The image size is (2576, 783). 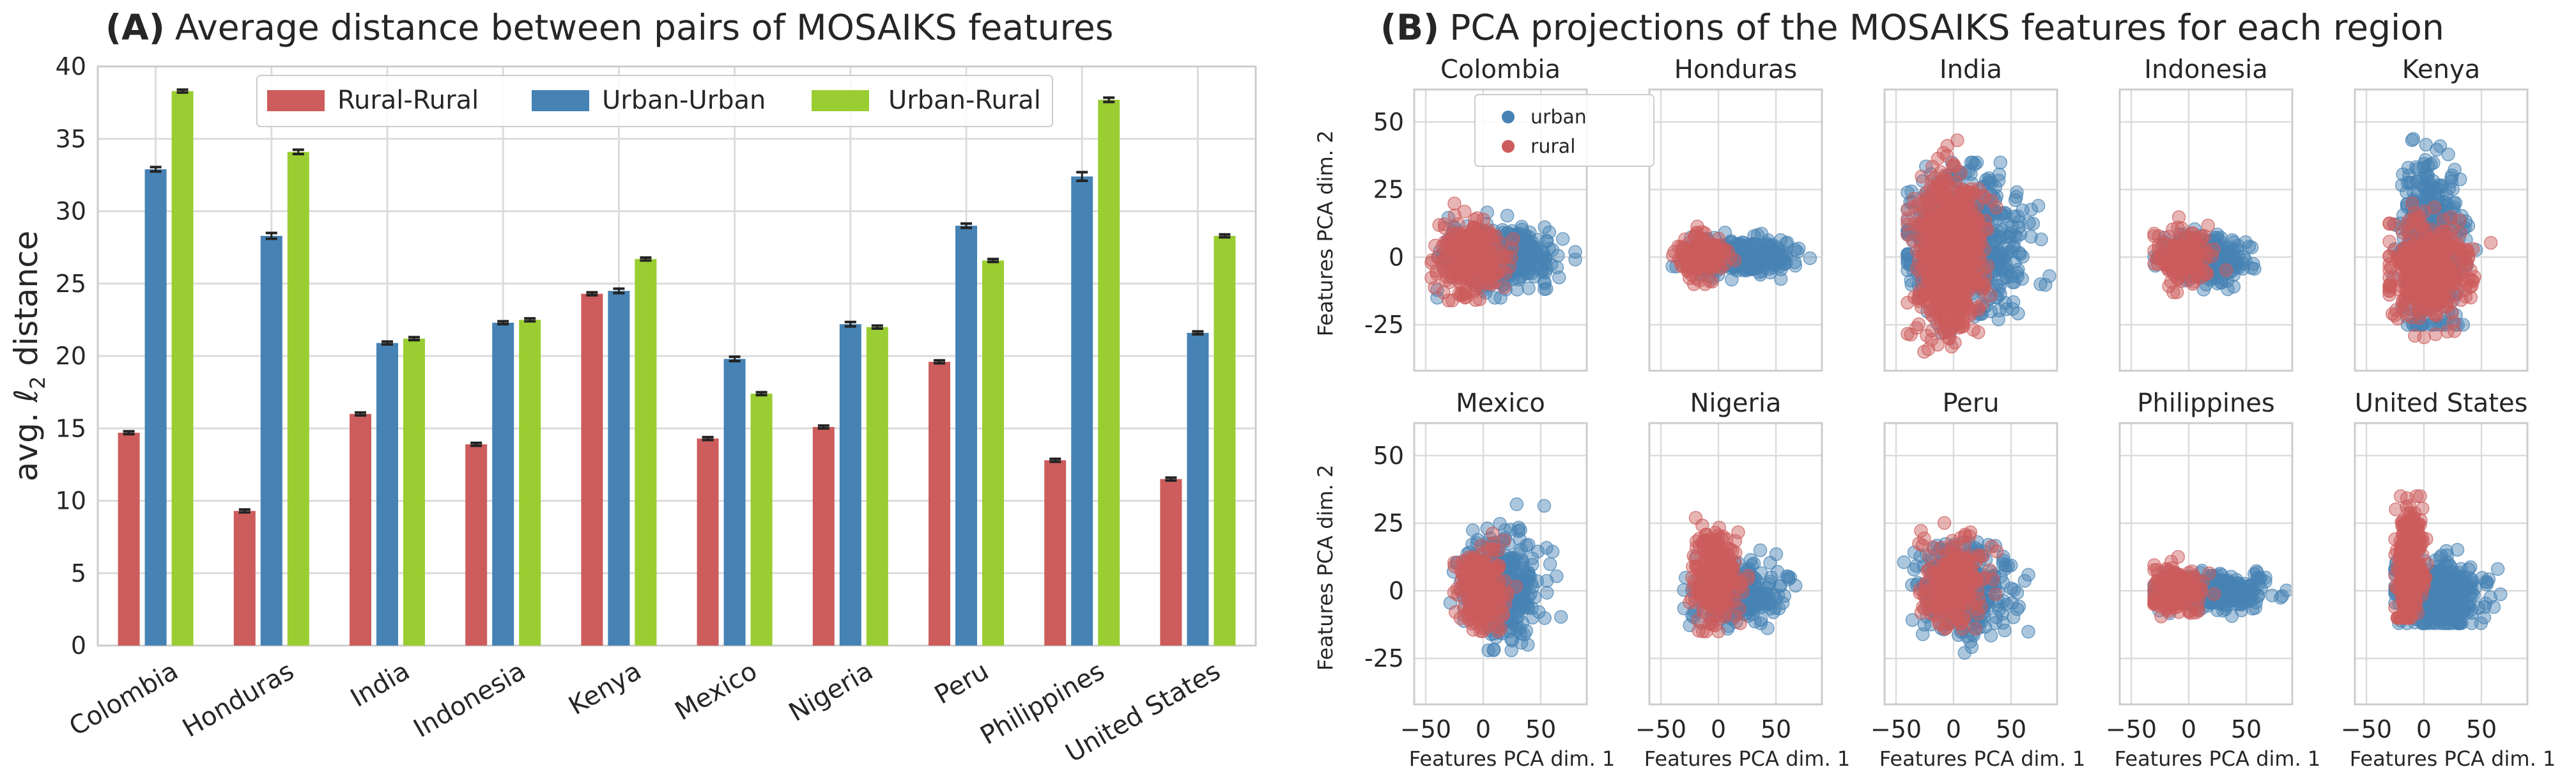 I want to click on bar-legend-box, so click(x=654, y=101).